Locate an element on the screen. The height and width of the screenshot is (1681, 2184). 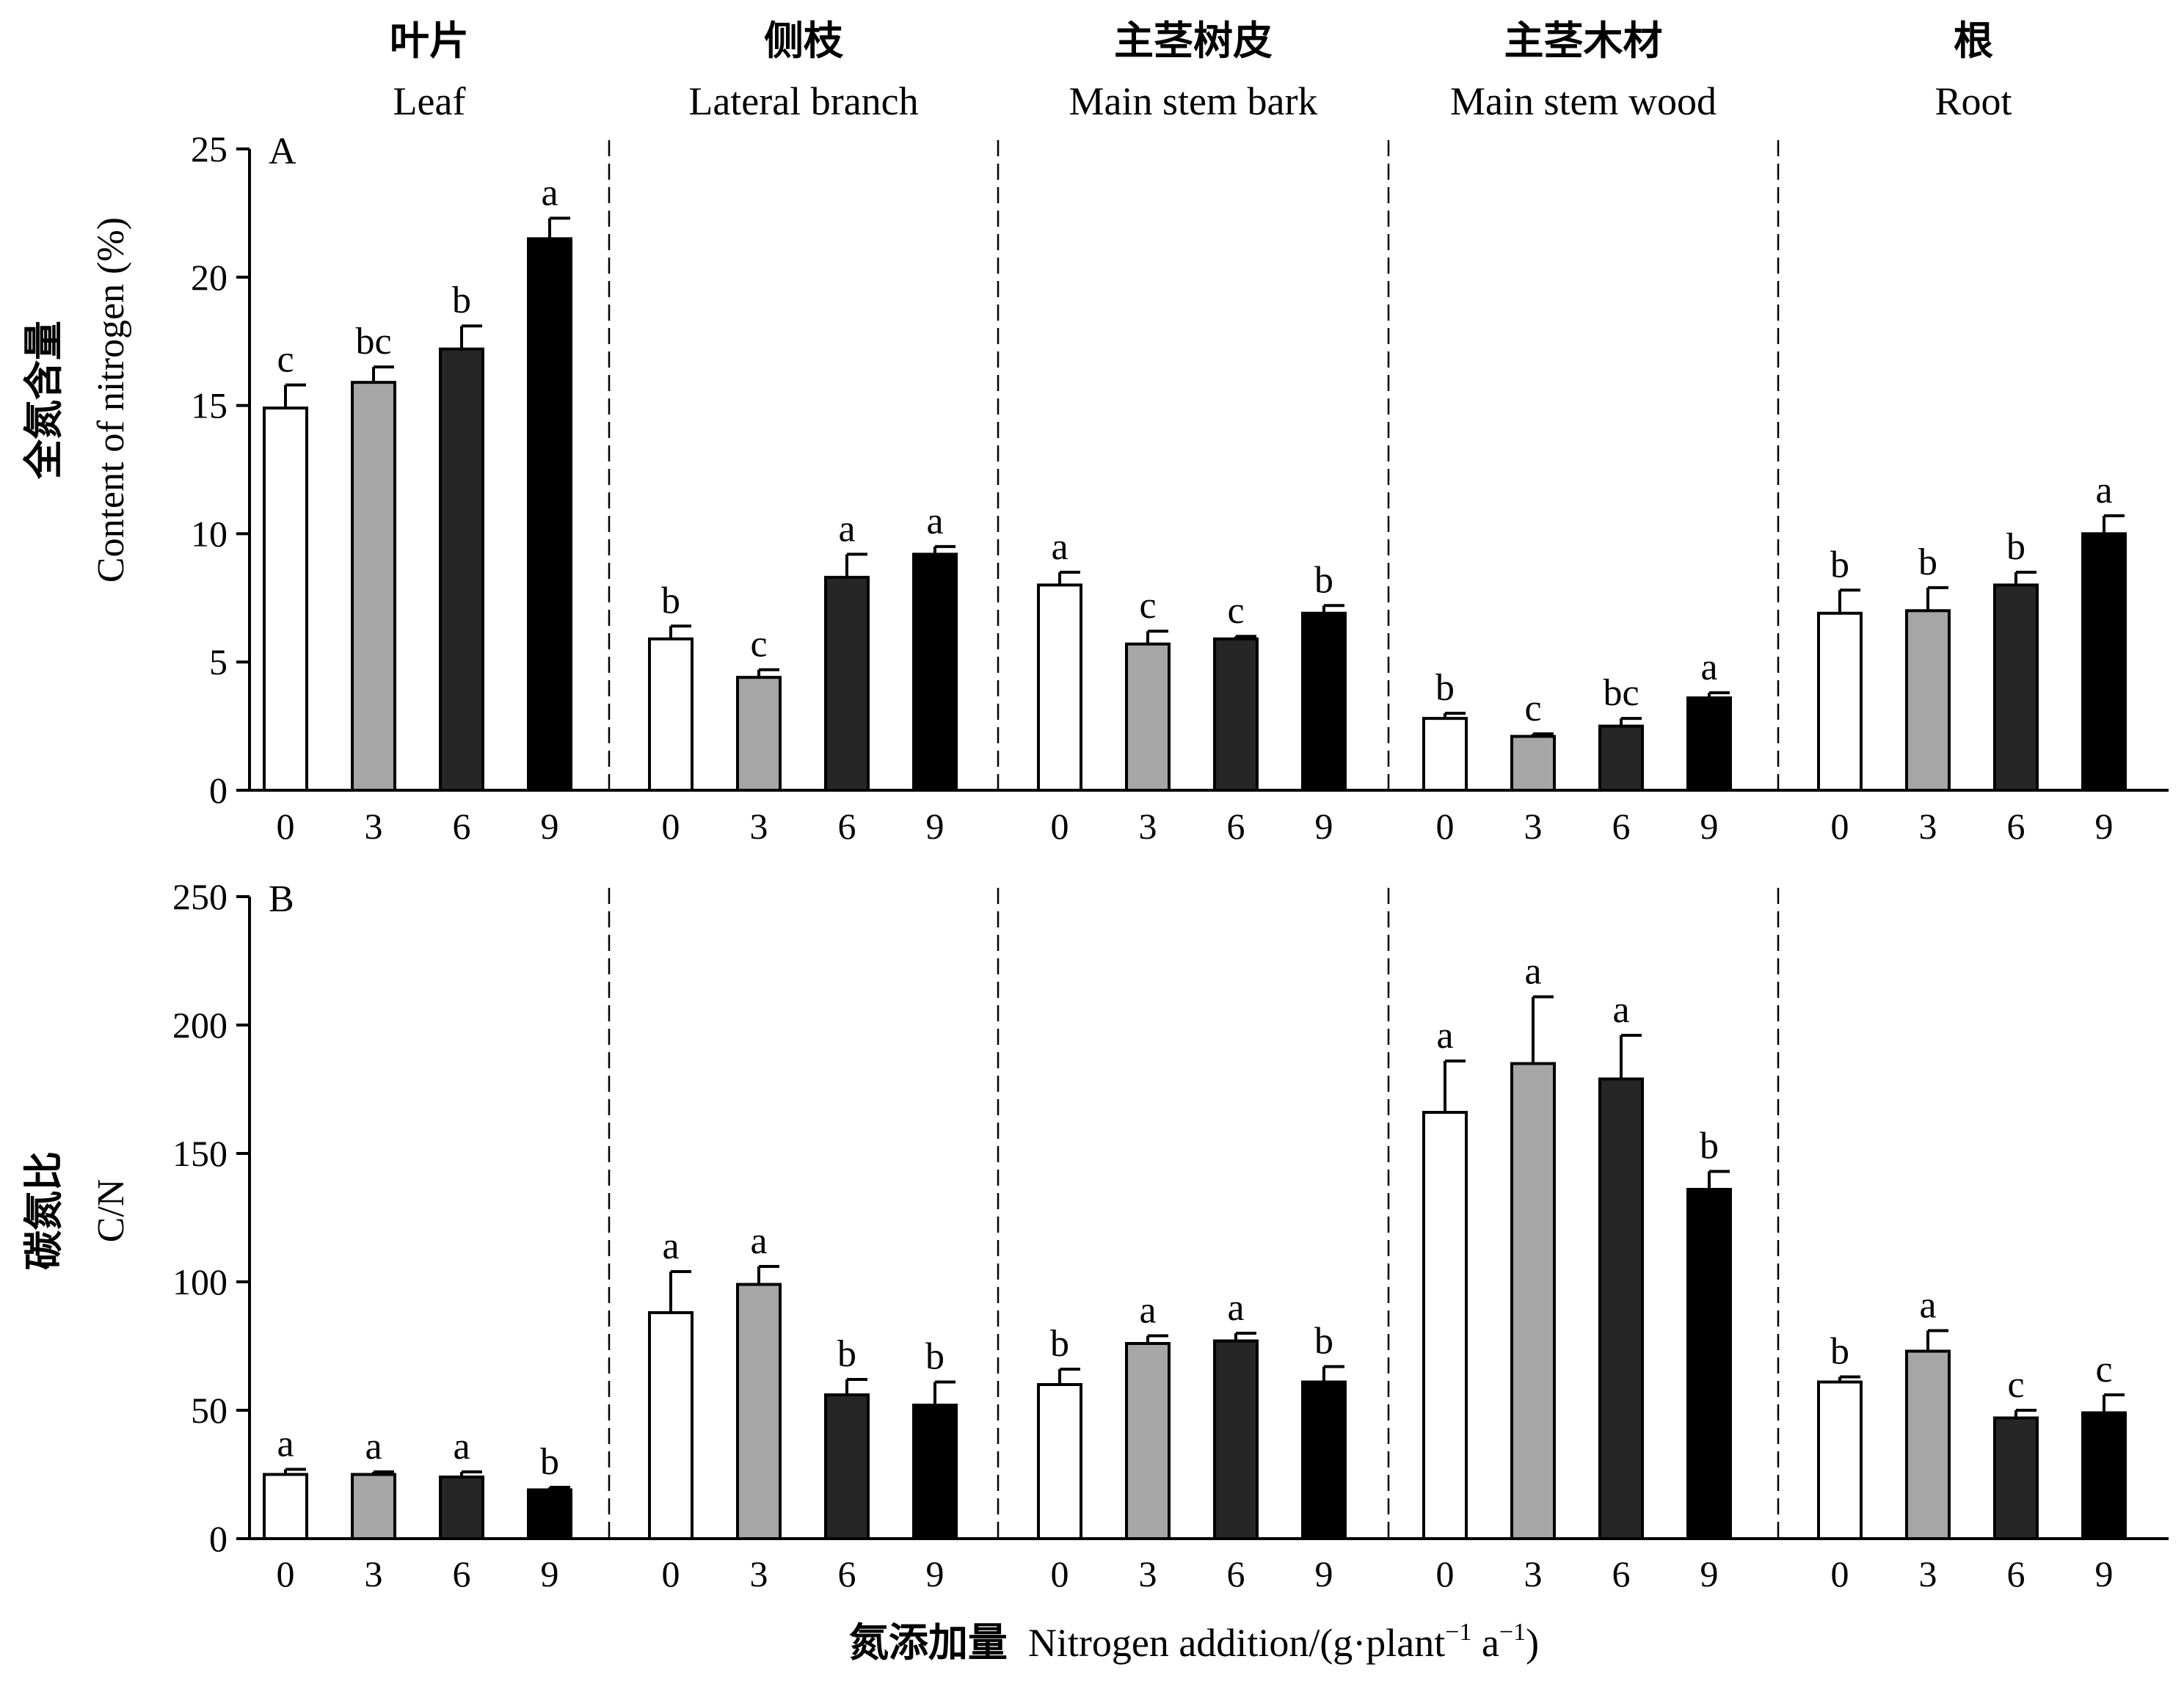
group-header-en: Leaf is located at coordinates (430, 101).